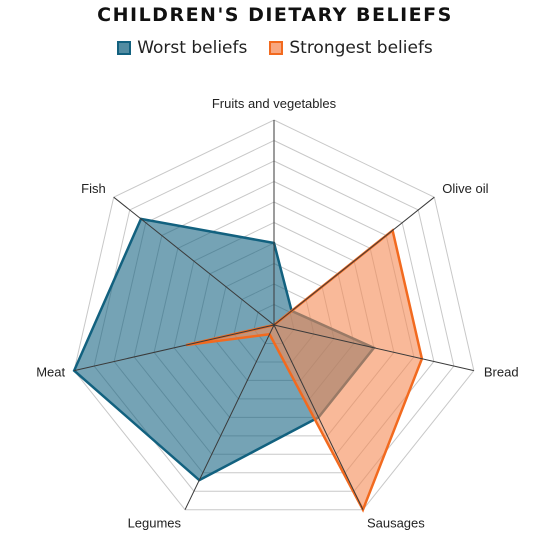 The image size is (550, 558). What do you see at coordinates (275, 15) in the screenshot?
I see `chart-title: CHILDREN'S DIETARY BELIEFS` at bounding box center [275, 15].